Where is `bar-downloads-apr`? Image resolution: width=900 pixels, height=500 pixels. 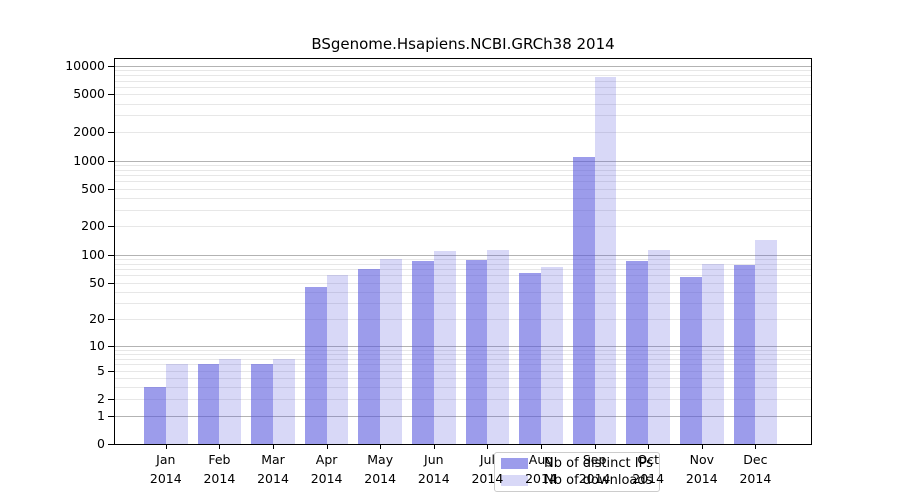
bar-downloads-apr is located at coordinates (337, 359).